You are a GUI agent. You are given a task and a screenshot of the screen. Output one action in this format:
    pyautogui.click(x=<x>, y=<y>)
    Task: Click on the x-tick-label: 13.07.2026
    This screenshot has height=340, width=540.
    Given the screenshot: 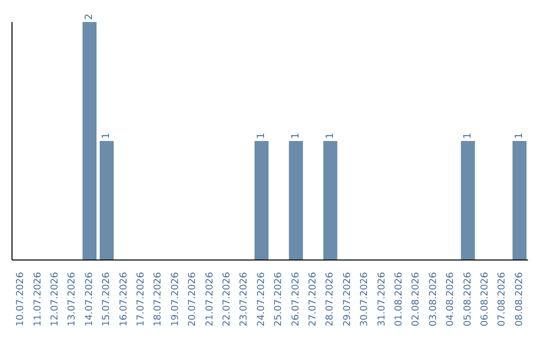 What is the action you would take?
    pyautogui.click(x=72, y=299)
    